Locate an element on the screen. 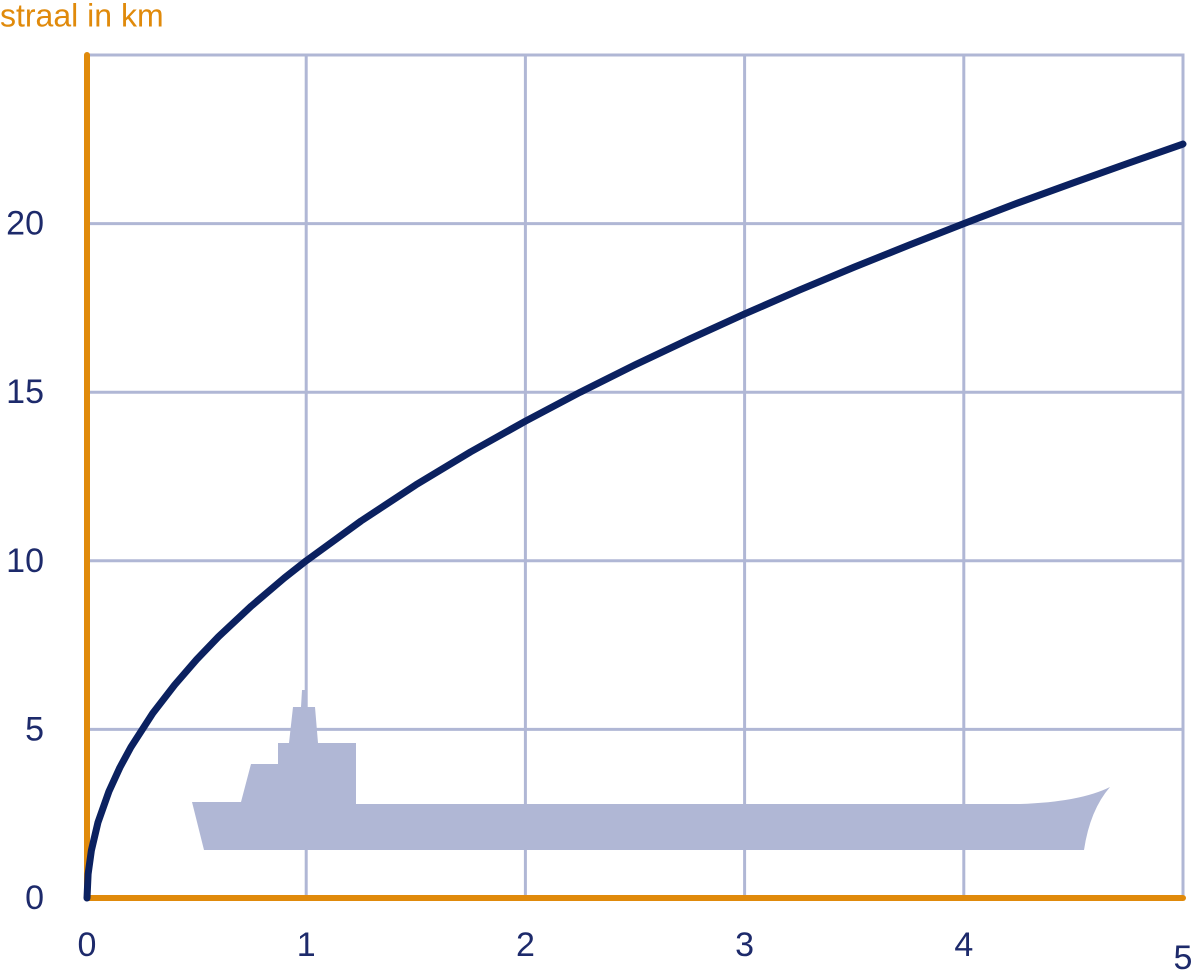 The width and height of the screenshot is (1193, 977). y-tick-label: 15 is located at coordinates (25, 392).